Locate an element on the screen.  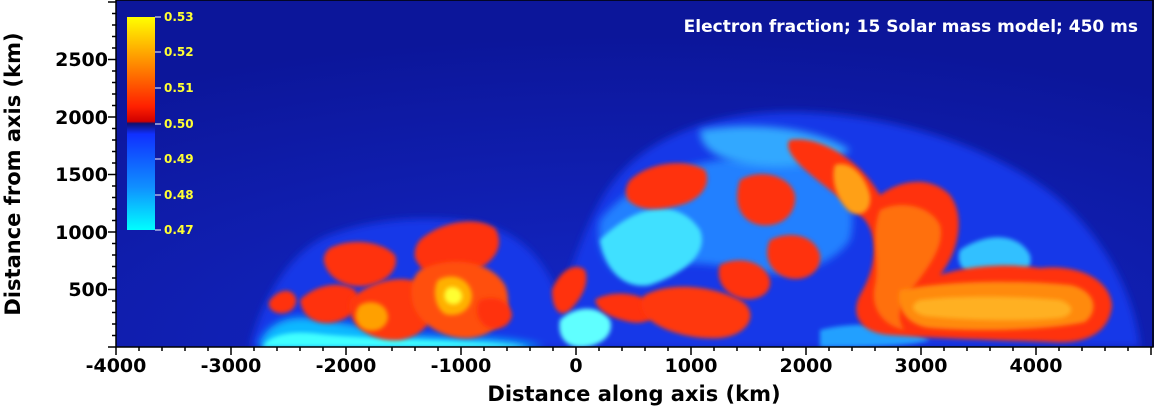
y-tick-label: 1000 is located at coordinates (81, 233).